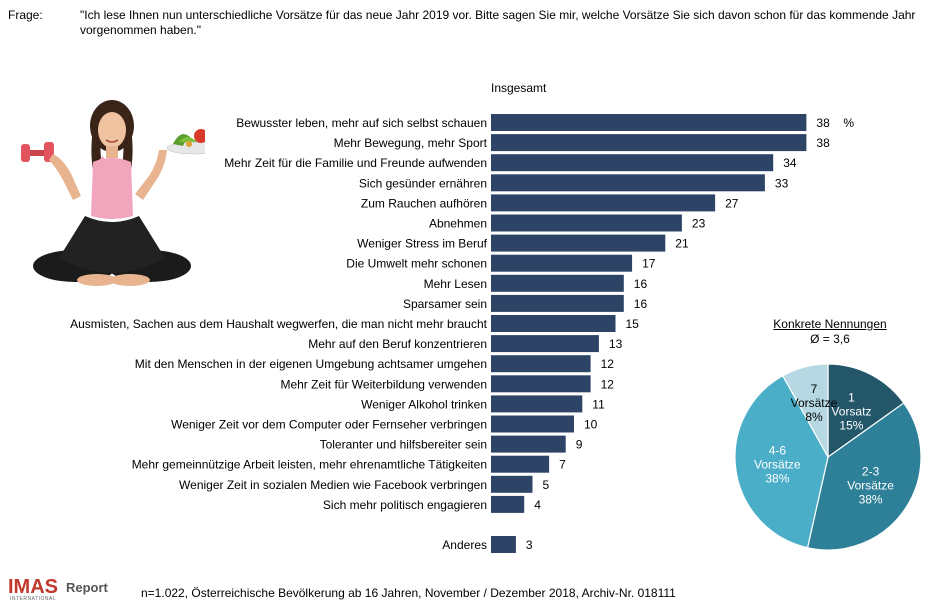 This screenshot has width=933, height=607. What do you see at coordinates (777, 464) in the screenshot?
I see `pie-slice-label: 4-6 Vorsätze 38%` at bounding box center [777, 464].